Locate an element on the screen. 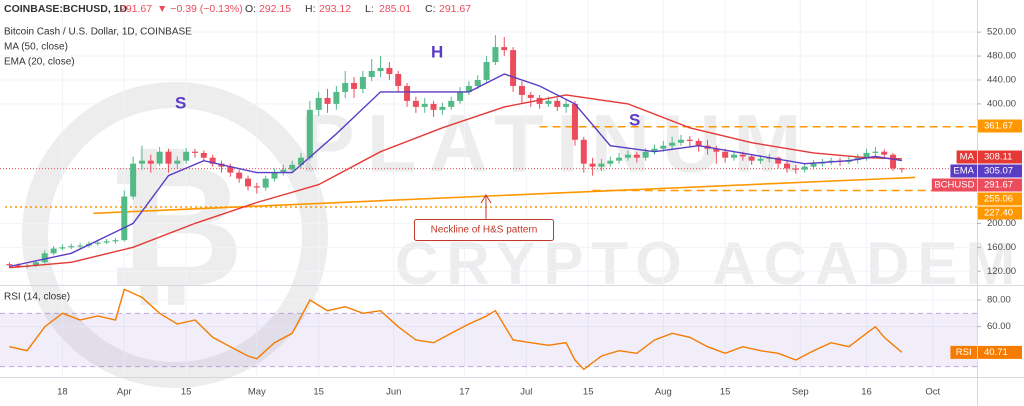 The width and height of the screenshot is (1024, 406). legend-entry: EMA (20, close) is located at coordinates (39, 62).